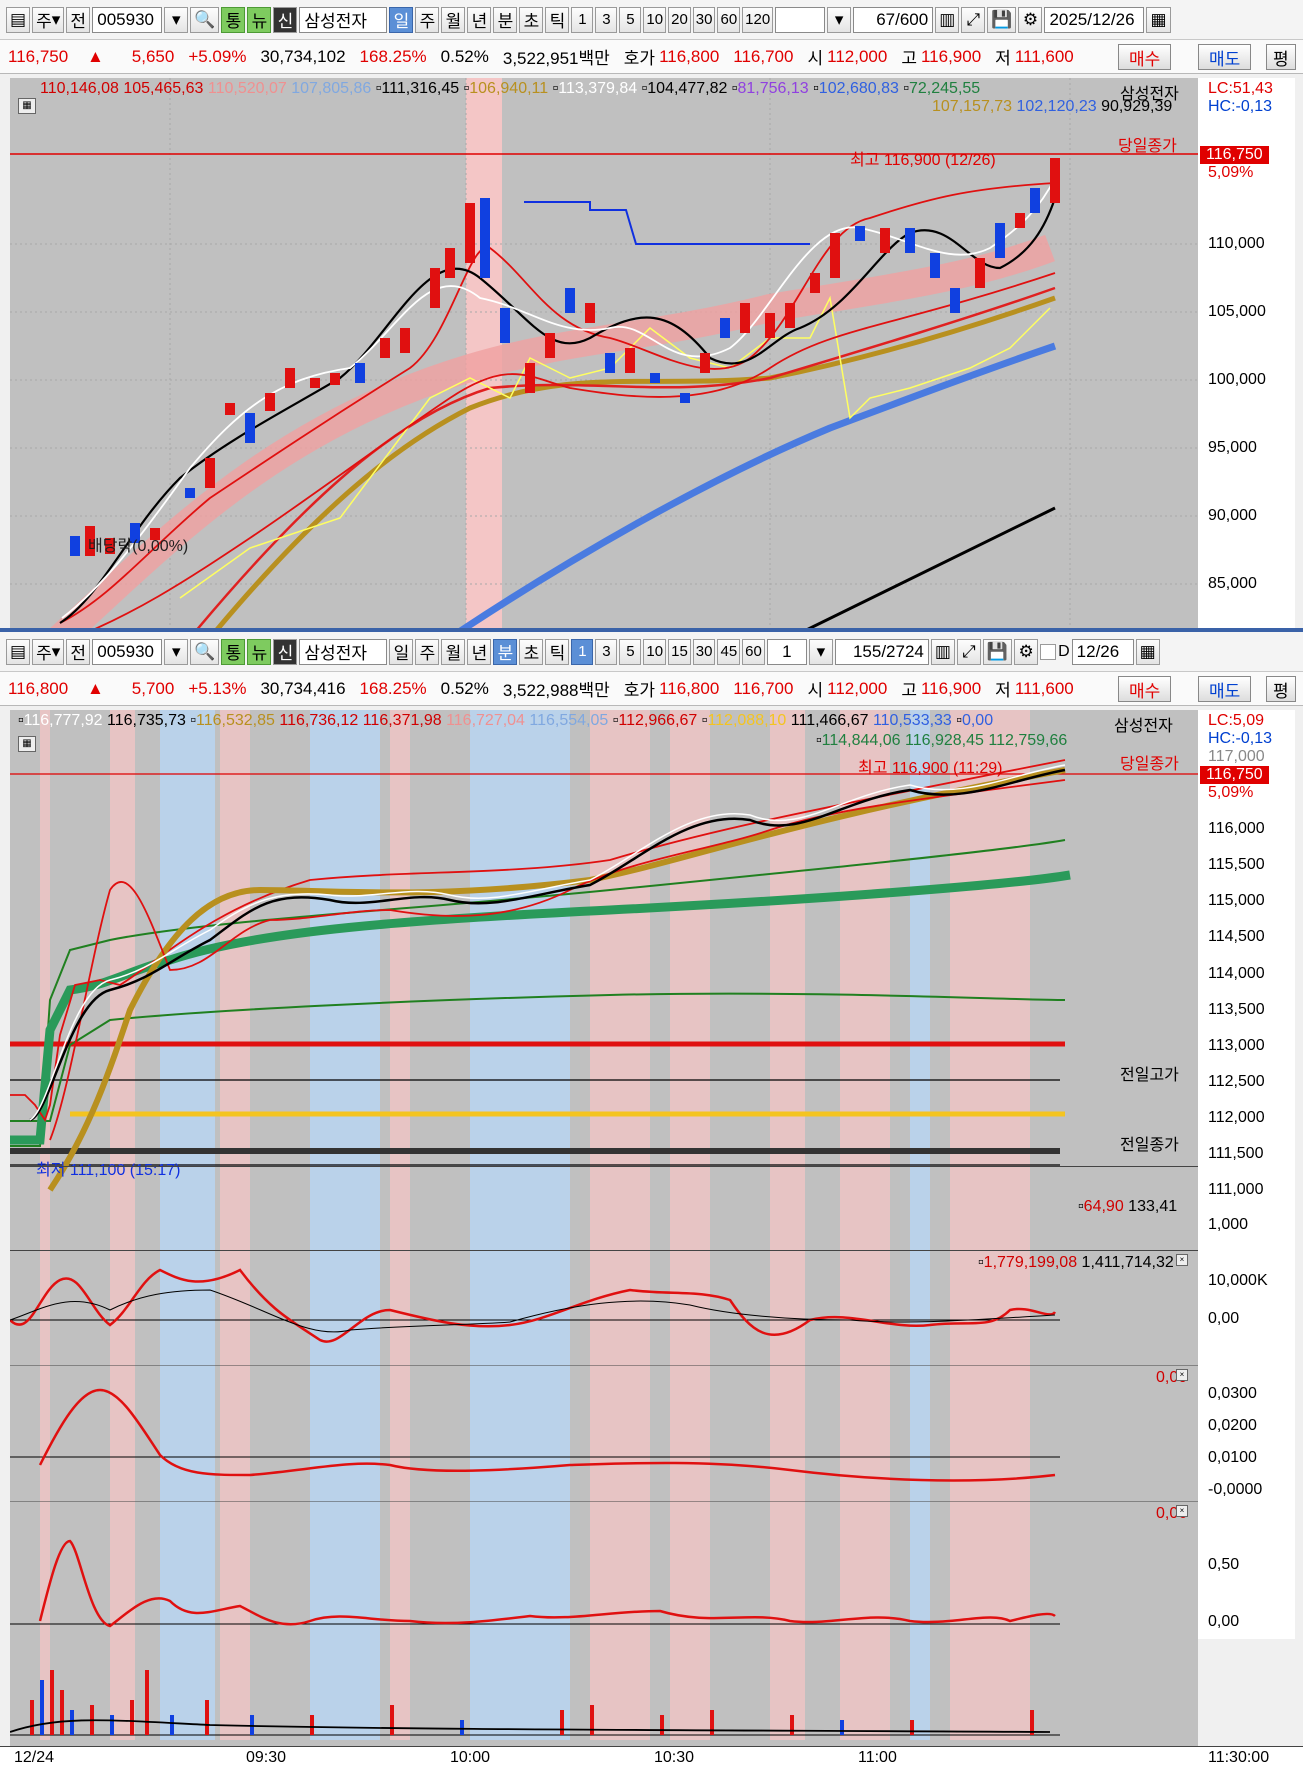 The height and width of the screenshot is (1770, 1303). I want to click on volume-ratio: 168.25%, so click(393, 688).